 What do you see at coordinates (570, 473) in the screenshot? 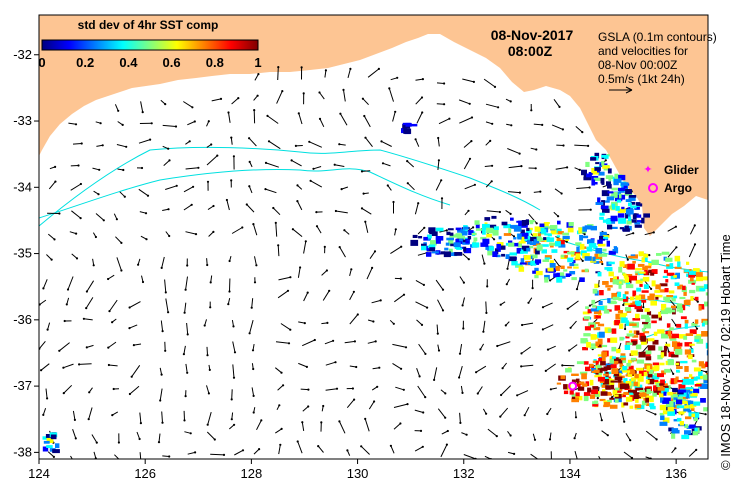
I see `x-tick-label: 134` at bounding box center [570, 473].